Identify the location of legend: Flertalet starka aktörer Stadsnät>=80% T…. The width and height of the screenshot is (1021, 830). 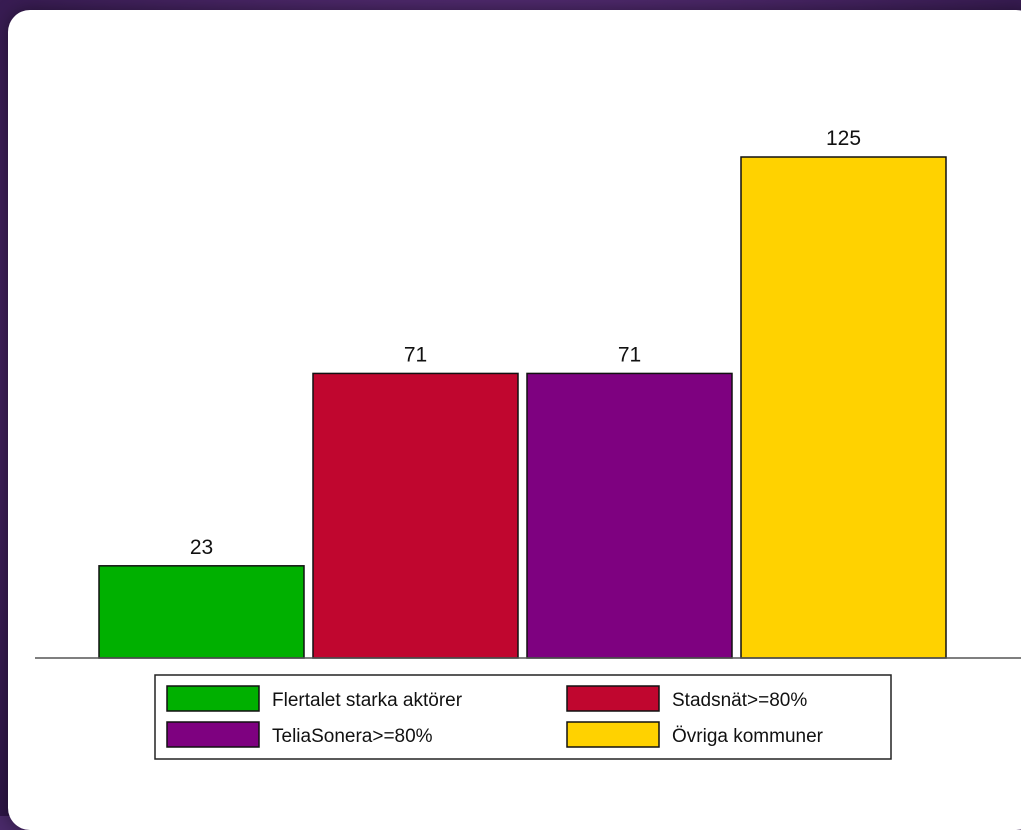
(523, 717).